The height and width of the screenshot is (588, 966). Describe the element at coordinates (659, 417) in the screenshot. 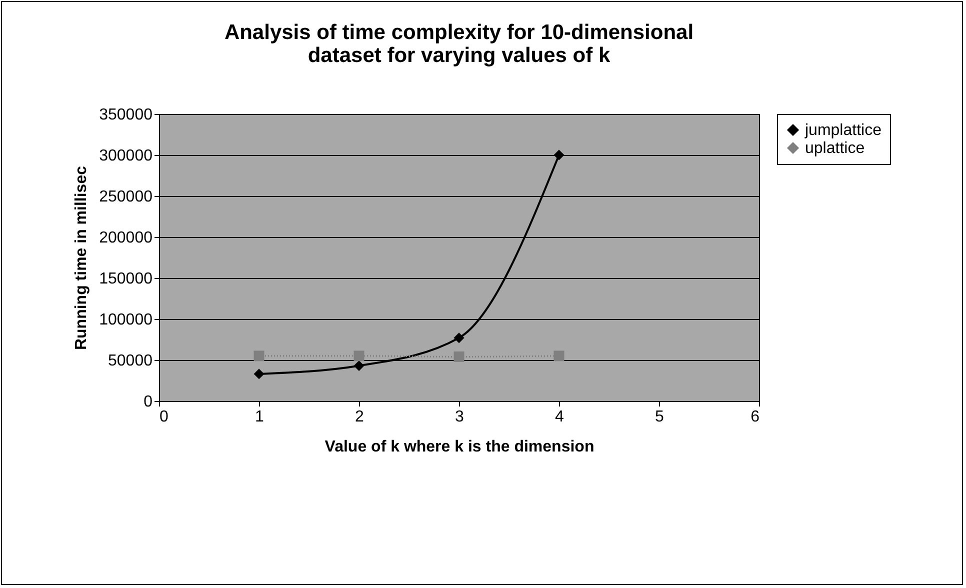

I see `x-tick-label: 5` at that location.